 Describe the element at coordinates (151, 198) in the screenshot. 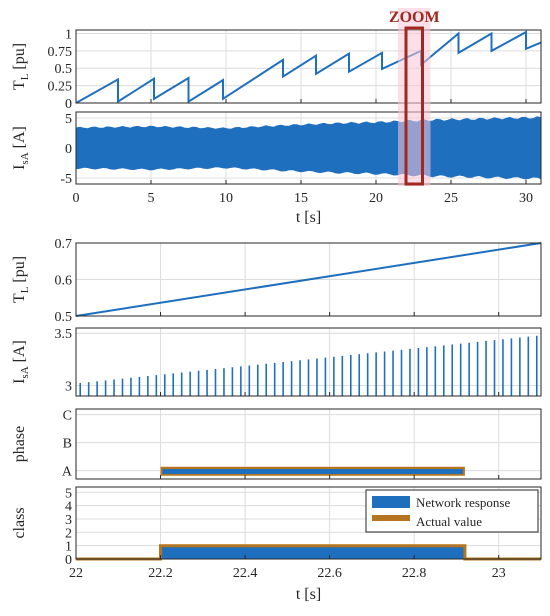

I see `x-tick-label: 5` at that location.